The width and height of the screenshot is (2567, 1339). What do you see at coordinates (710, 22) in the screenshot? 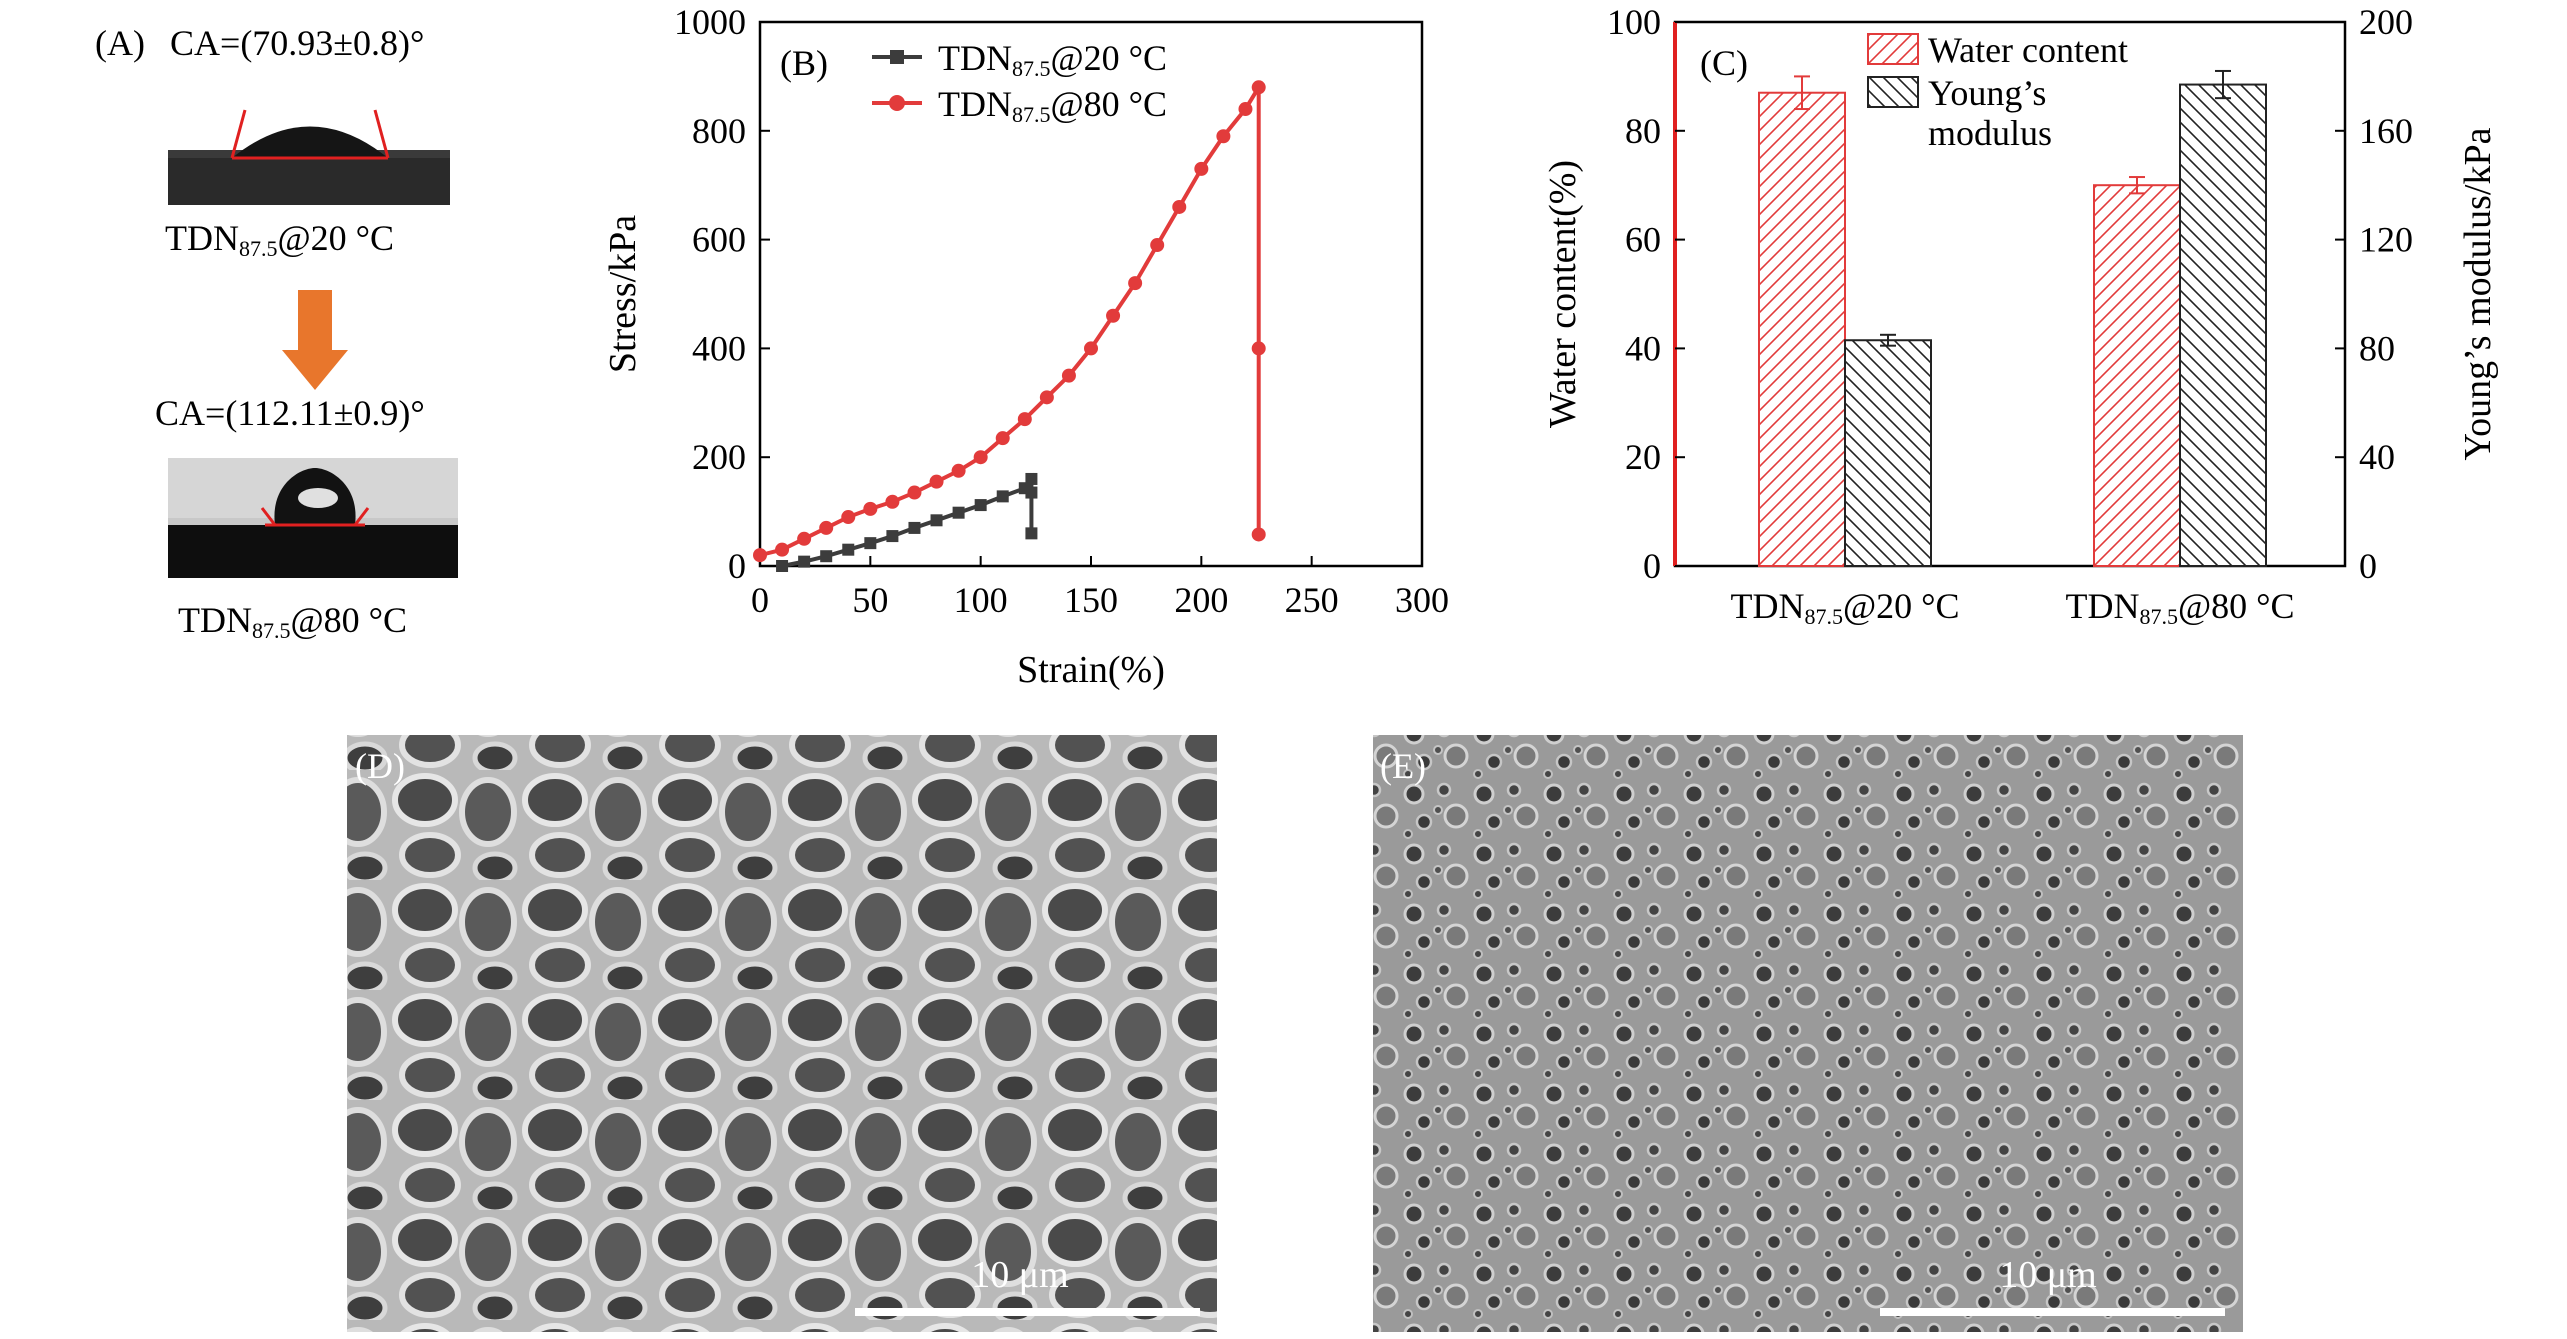
I see `chart-b-ytick-label: 1000` at bounding box center [710, 22].